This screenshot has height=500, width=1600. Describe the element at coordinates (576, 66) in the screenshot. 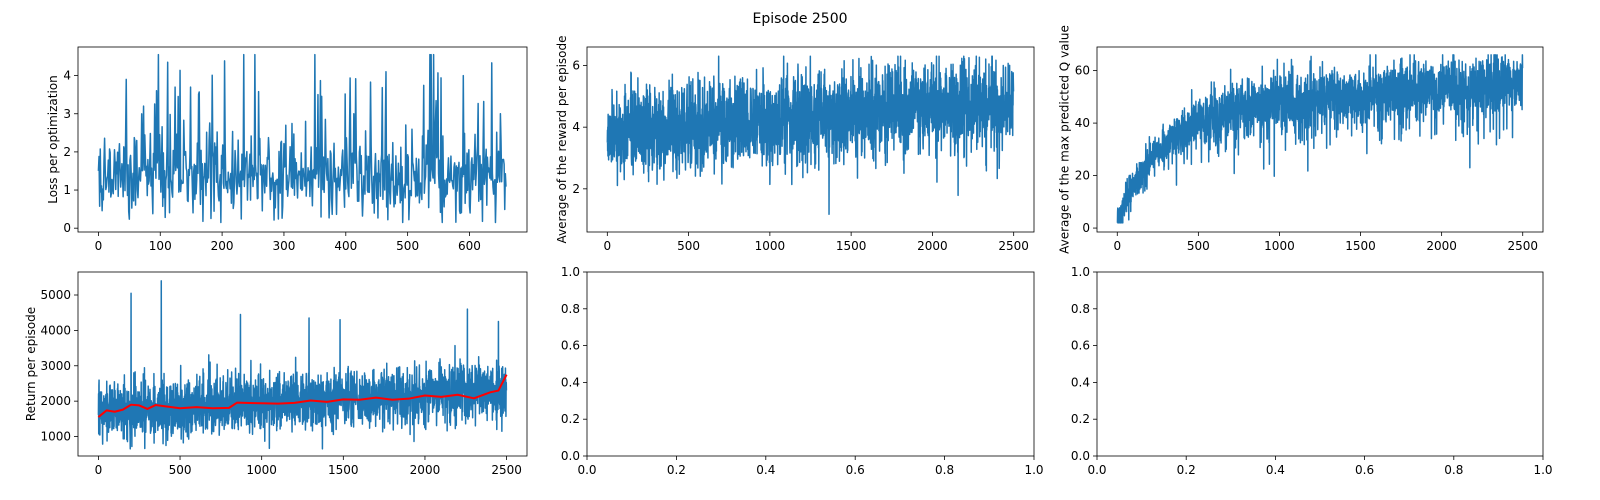

I see `y-tick-label: 6` at that location.